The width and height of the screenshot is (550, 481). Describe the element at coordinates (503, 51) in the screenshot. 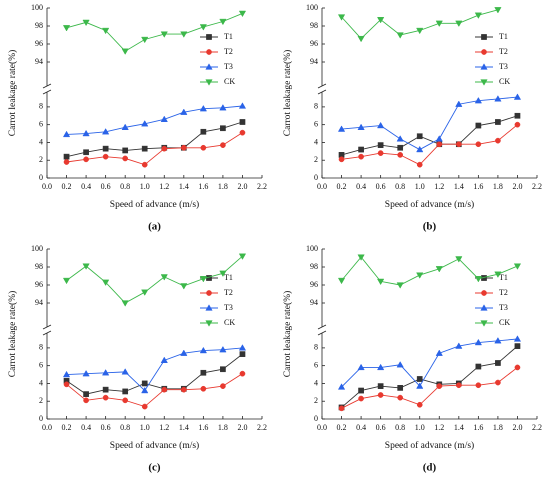

I see `legend-label: T2` at that location.